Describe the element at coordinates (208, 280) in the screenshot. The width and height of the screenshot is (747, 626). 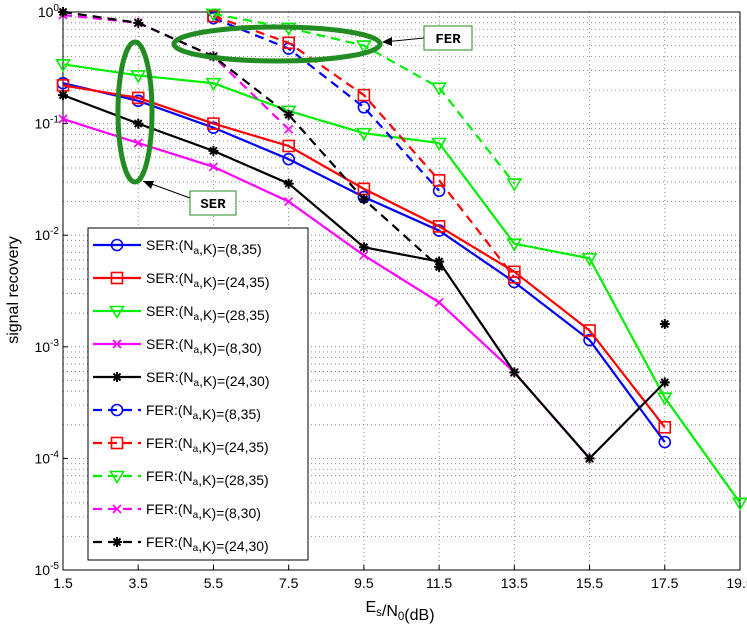
I see `legend-label: SER:(Na,K)=(24,35)` at that location.